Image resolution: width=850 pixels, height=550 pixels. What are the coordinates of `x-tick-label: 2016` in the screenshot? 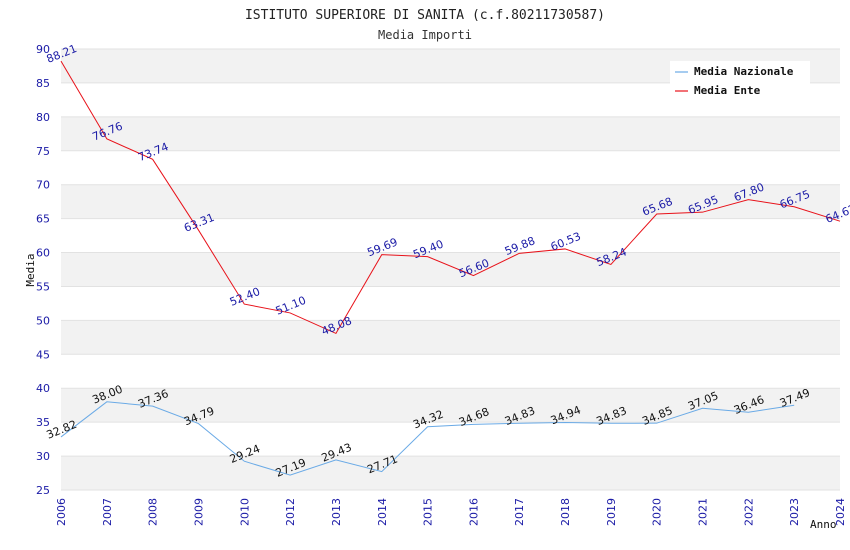 It's located at (473, 512).